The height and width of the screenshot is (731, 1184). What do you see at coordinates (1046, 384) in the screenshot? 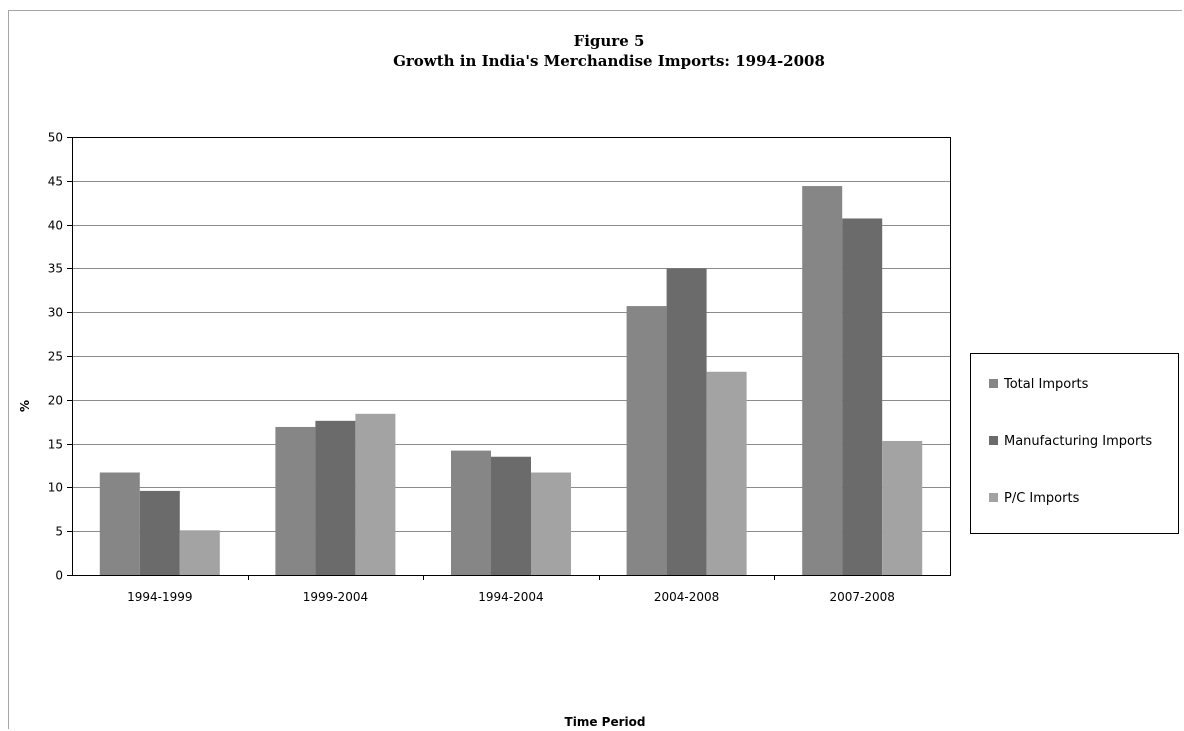
I see `legend-label: Total Imports` at bounding box center [1046, 384].